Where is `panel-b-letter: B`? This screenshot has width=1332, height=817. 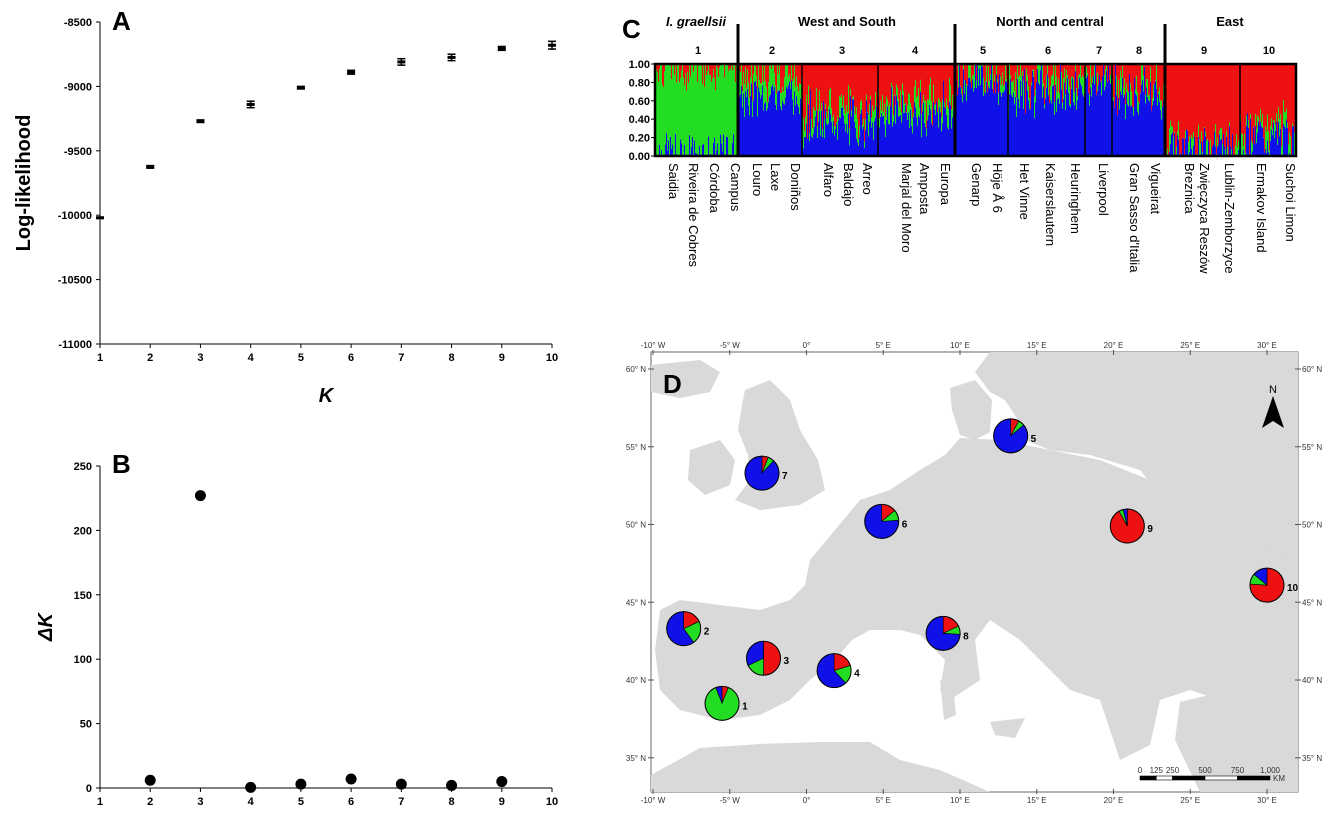 panel-b-letter: B is located at coordinates (121, 464).